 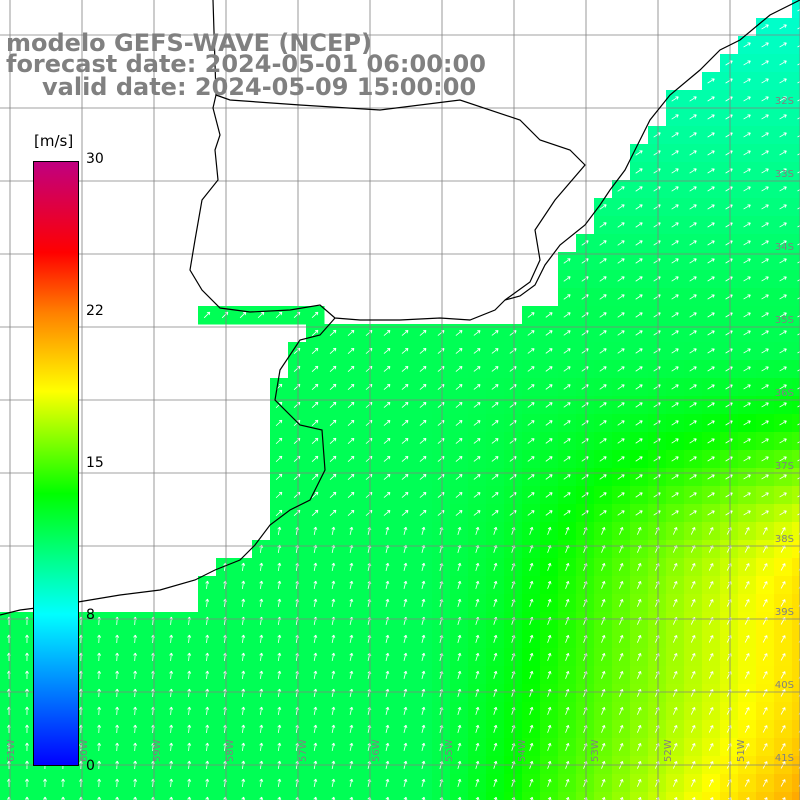 What do you see at coordinates (90, 615) in the screenshot?
I see `colorbar-tick-8: 8` at bounding box center [90, 615].